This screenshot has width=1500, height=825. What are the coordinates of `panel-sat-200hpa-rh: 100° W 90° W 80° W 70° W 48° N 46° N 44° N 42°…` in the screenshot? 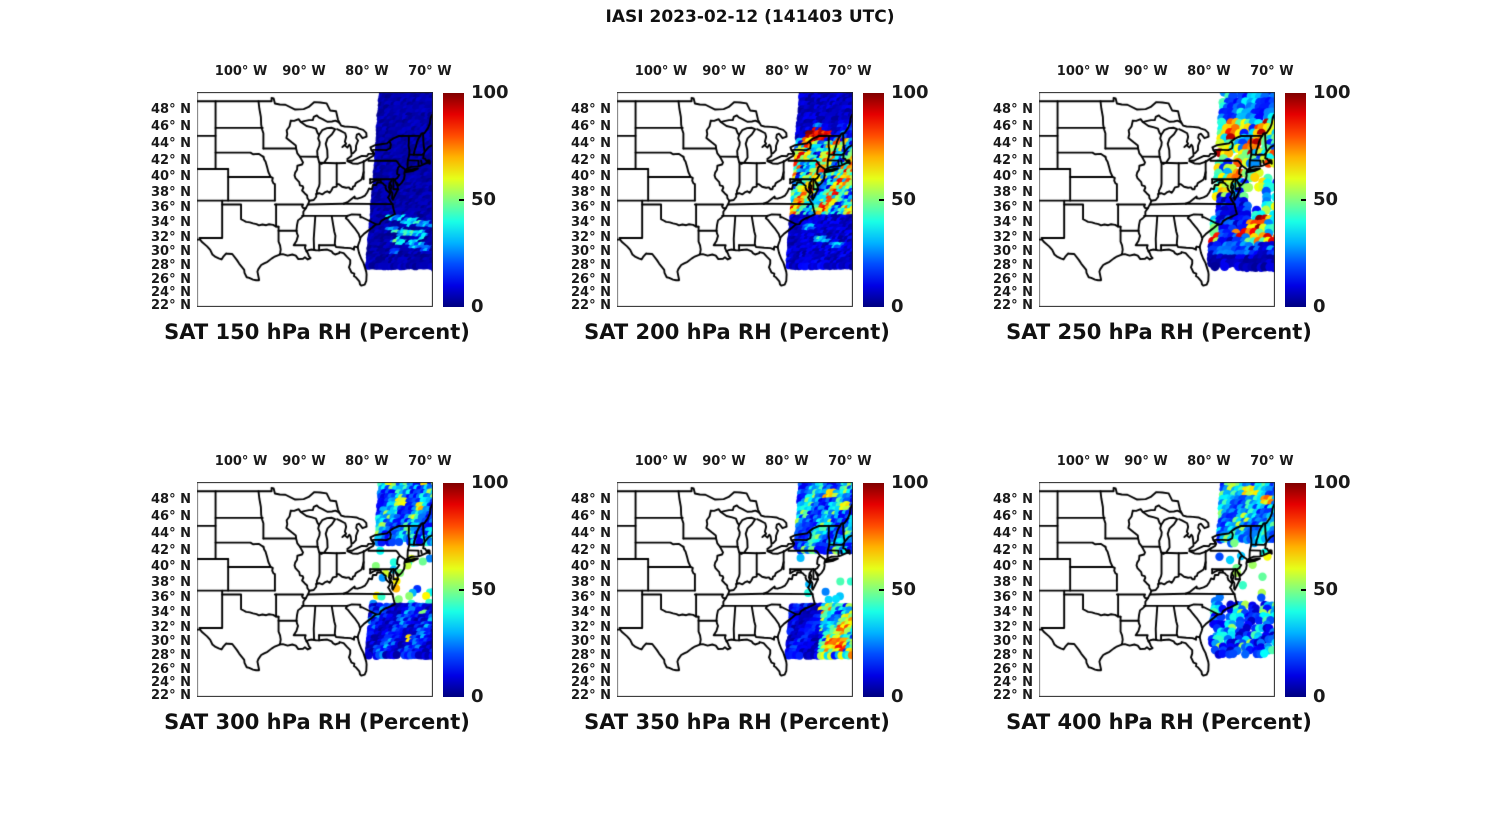 It's located at (750, 204).